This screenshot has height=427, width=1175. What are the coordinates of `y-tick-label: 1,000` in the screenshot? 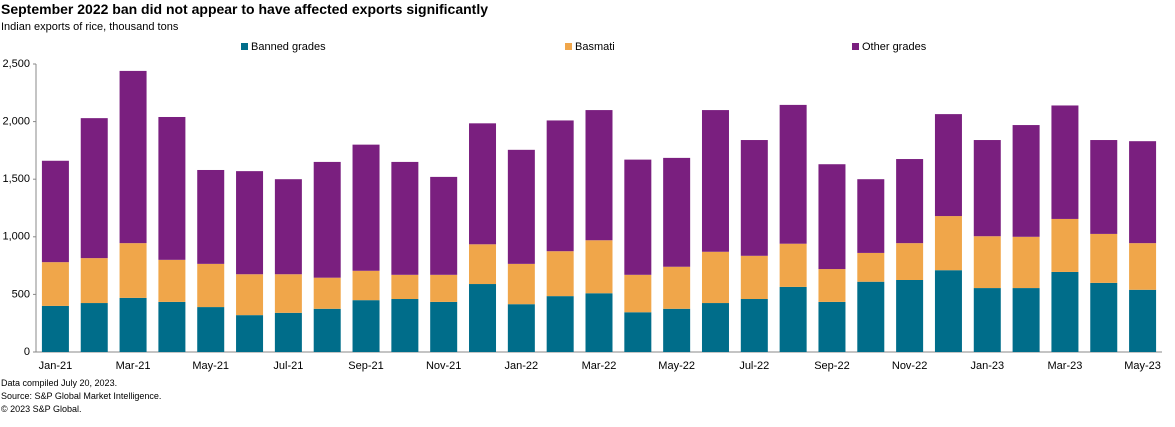 It's located at (16, 237).